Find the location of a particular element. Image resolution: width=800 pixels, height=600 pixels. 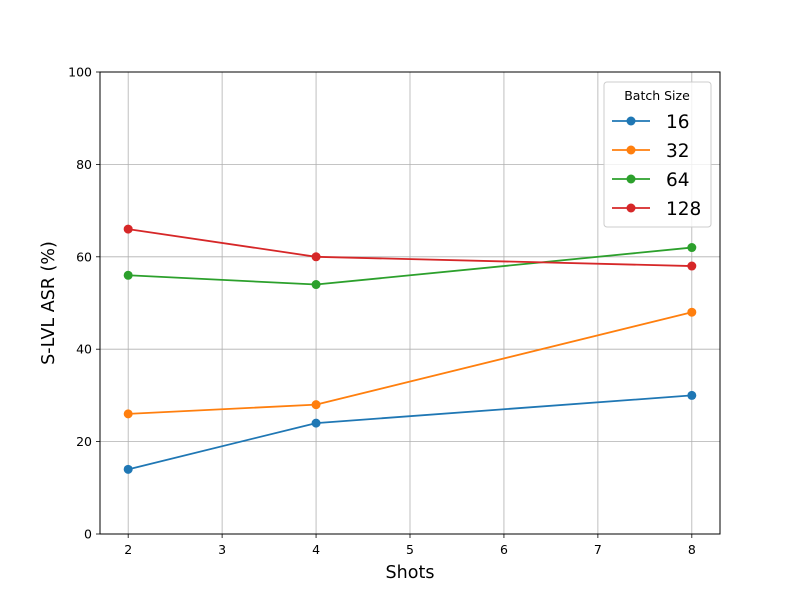

legend-label: 128 is located at coordinates (683, 209).